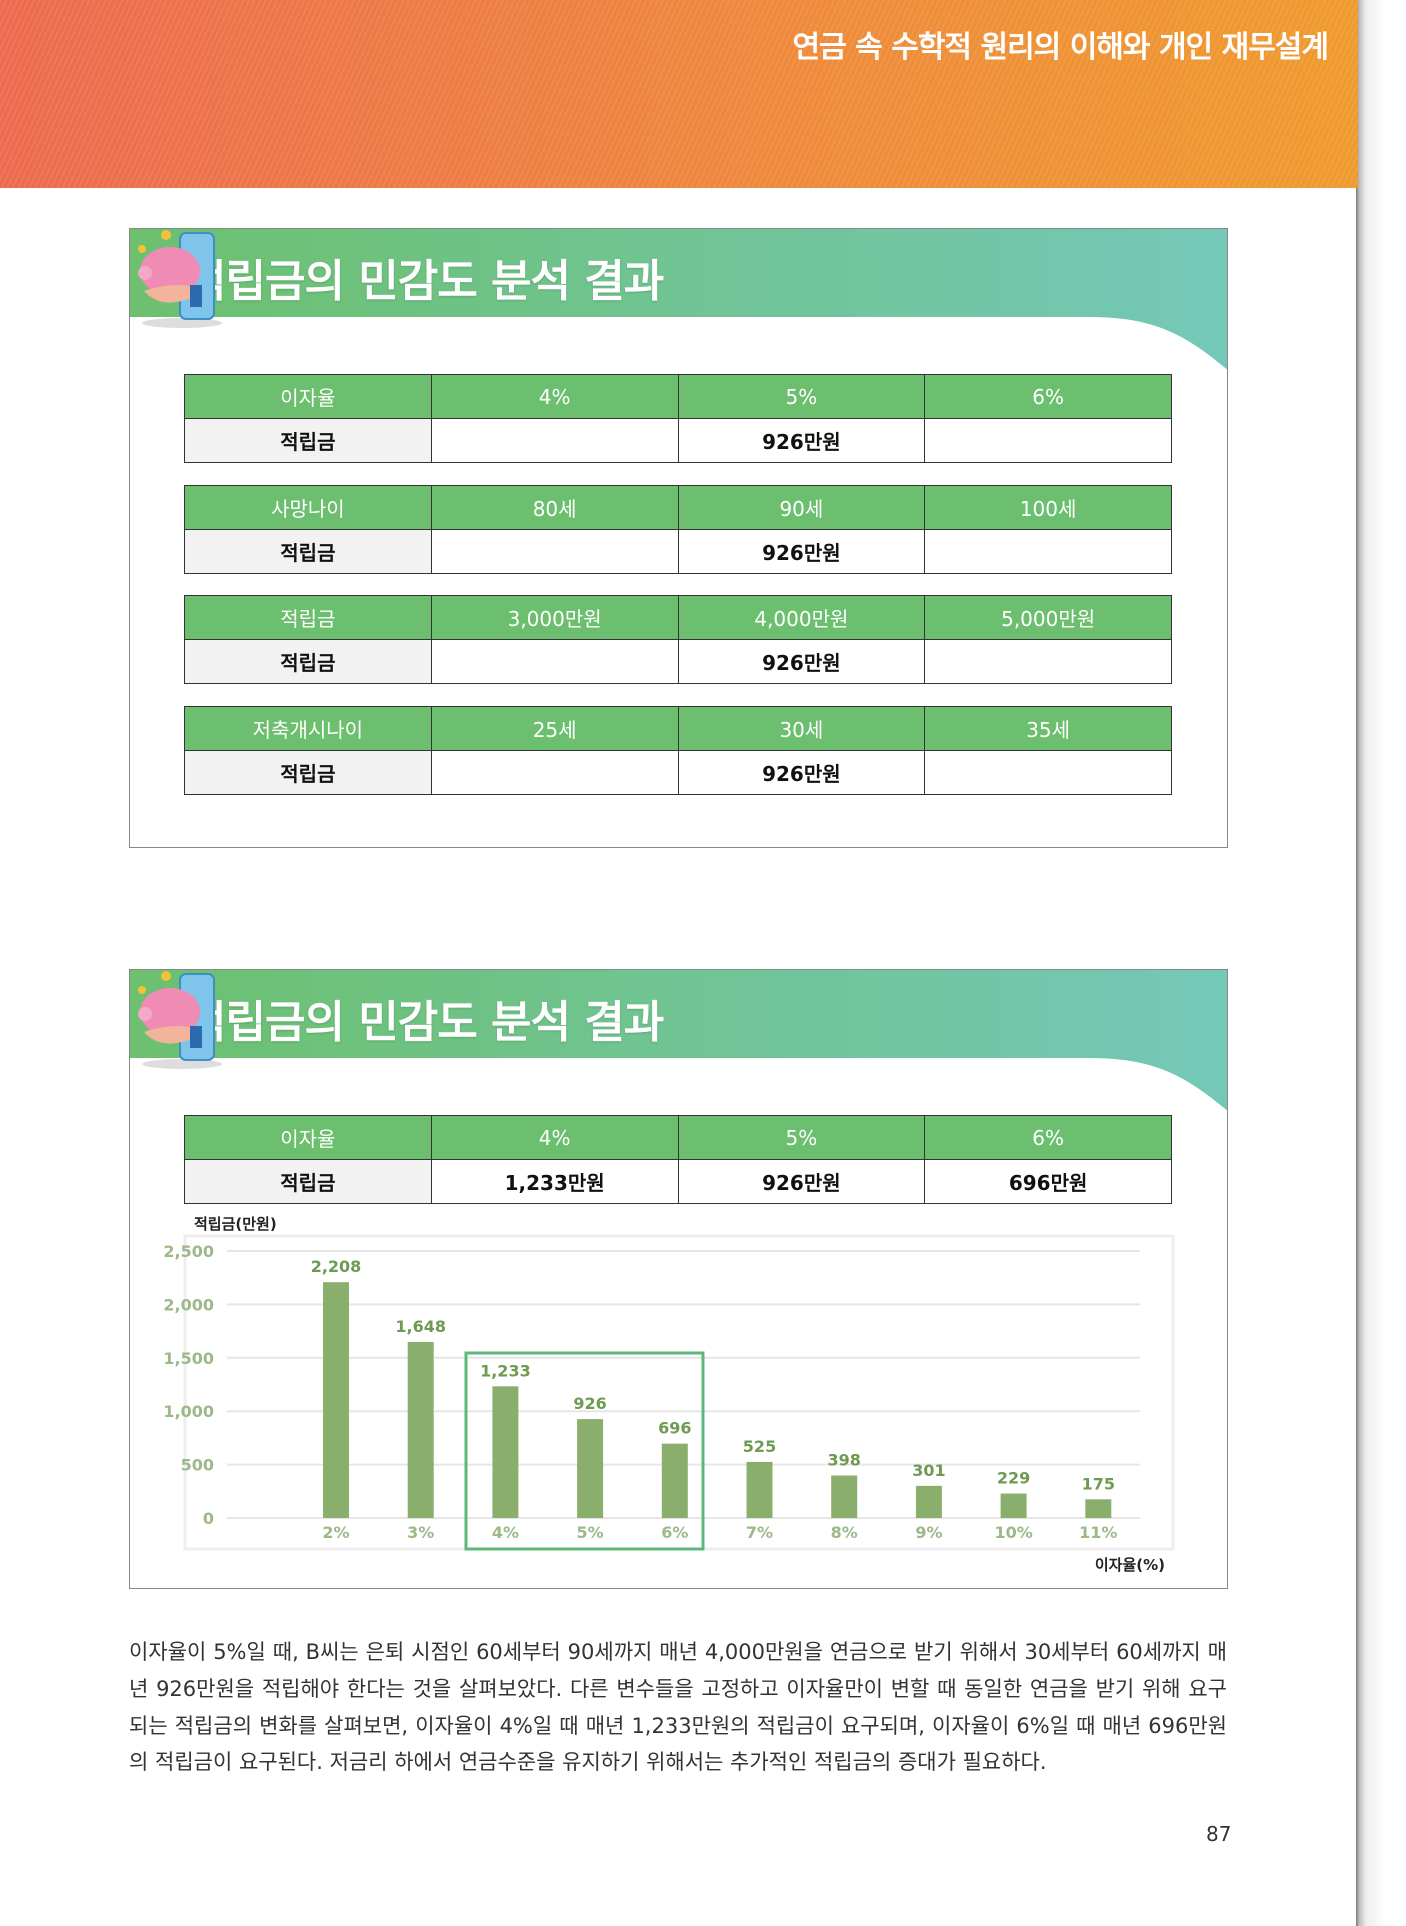 This screenshot has width=1406, height=1926. What do you see at coordinates (505, 1532) in the screenshot?
I see `x-tick-label: 4%` at bounding box center [505, 1532].